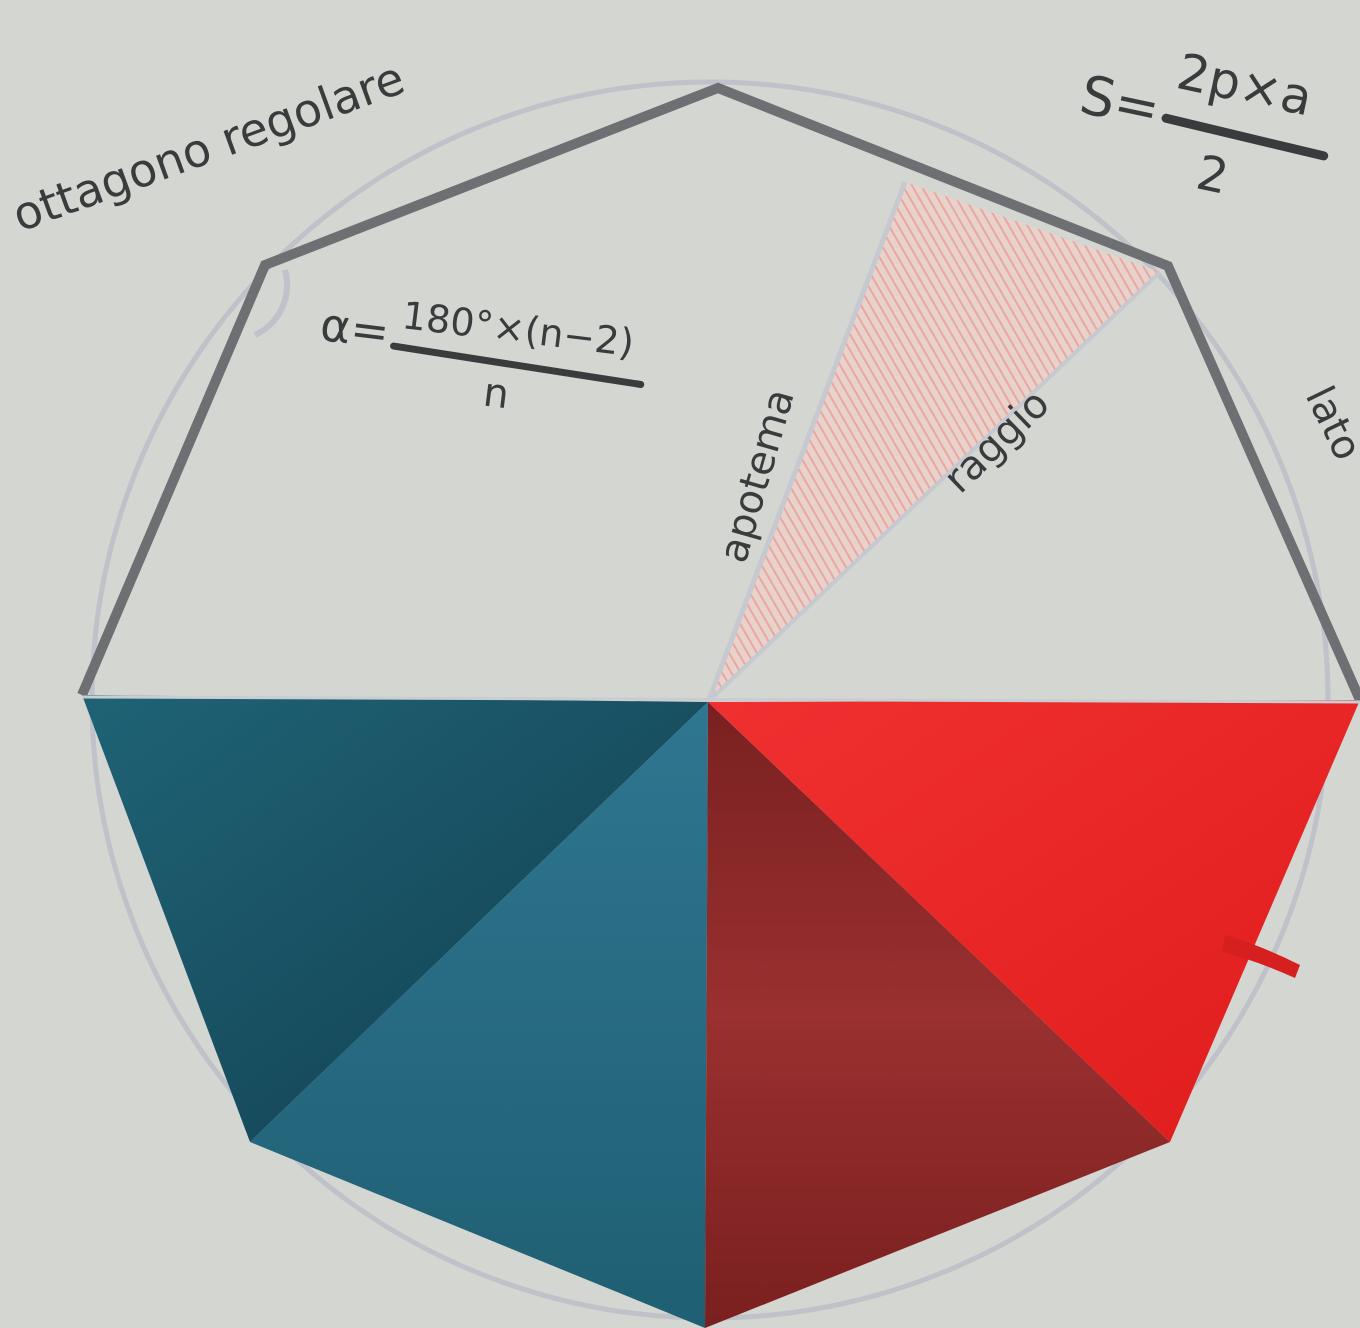 This screenshot has height=1328, width=1360. Describe the element at coordinates (1120, 102) in the screenshot. I see `area-lhs: S=` at that location.